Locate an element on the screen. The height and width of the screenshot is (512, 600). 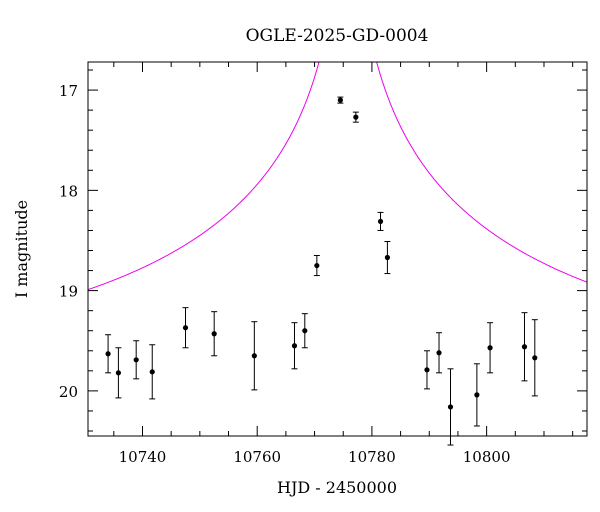
x-axis-label: HJD - 2450000 is located at coordinates (337, 487).